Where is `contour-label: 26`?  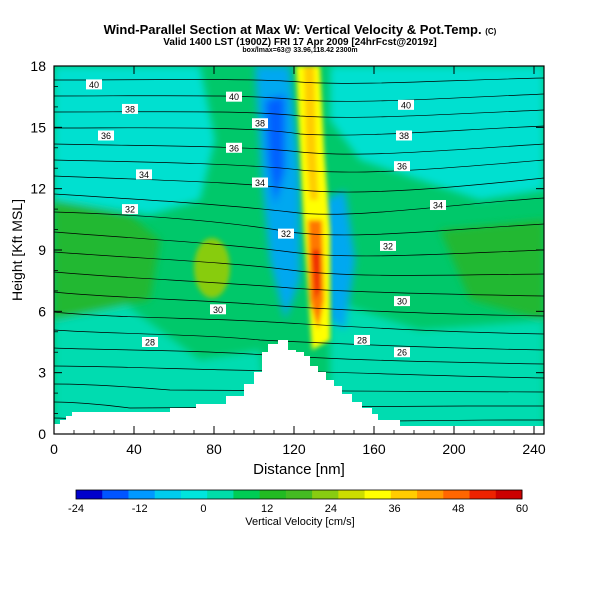
contour-label: 26 is located at coordinates (402, 352).